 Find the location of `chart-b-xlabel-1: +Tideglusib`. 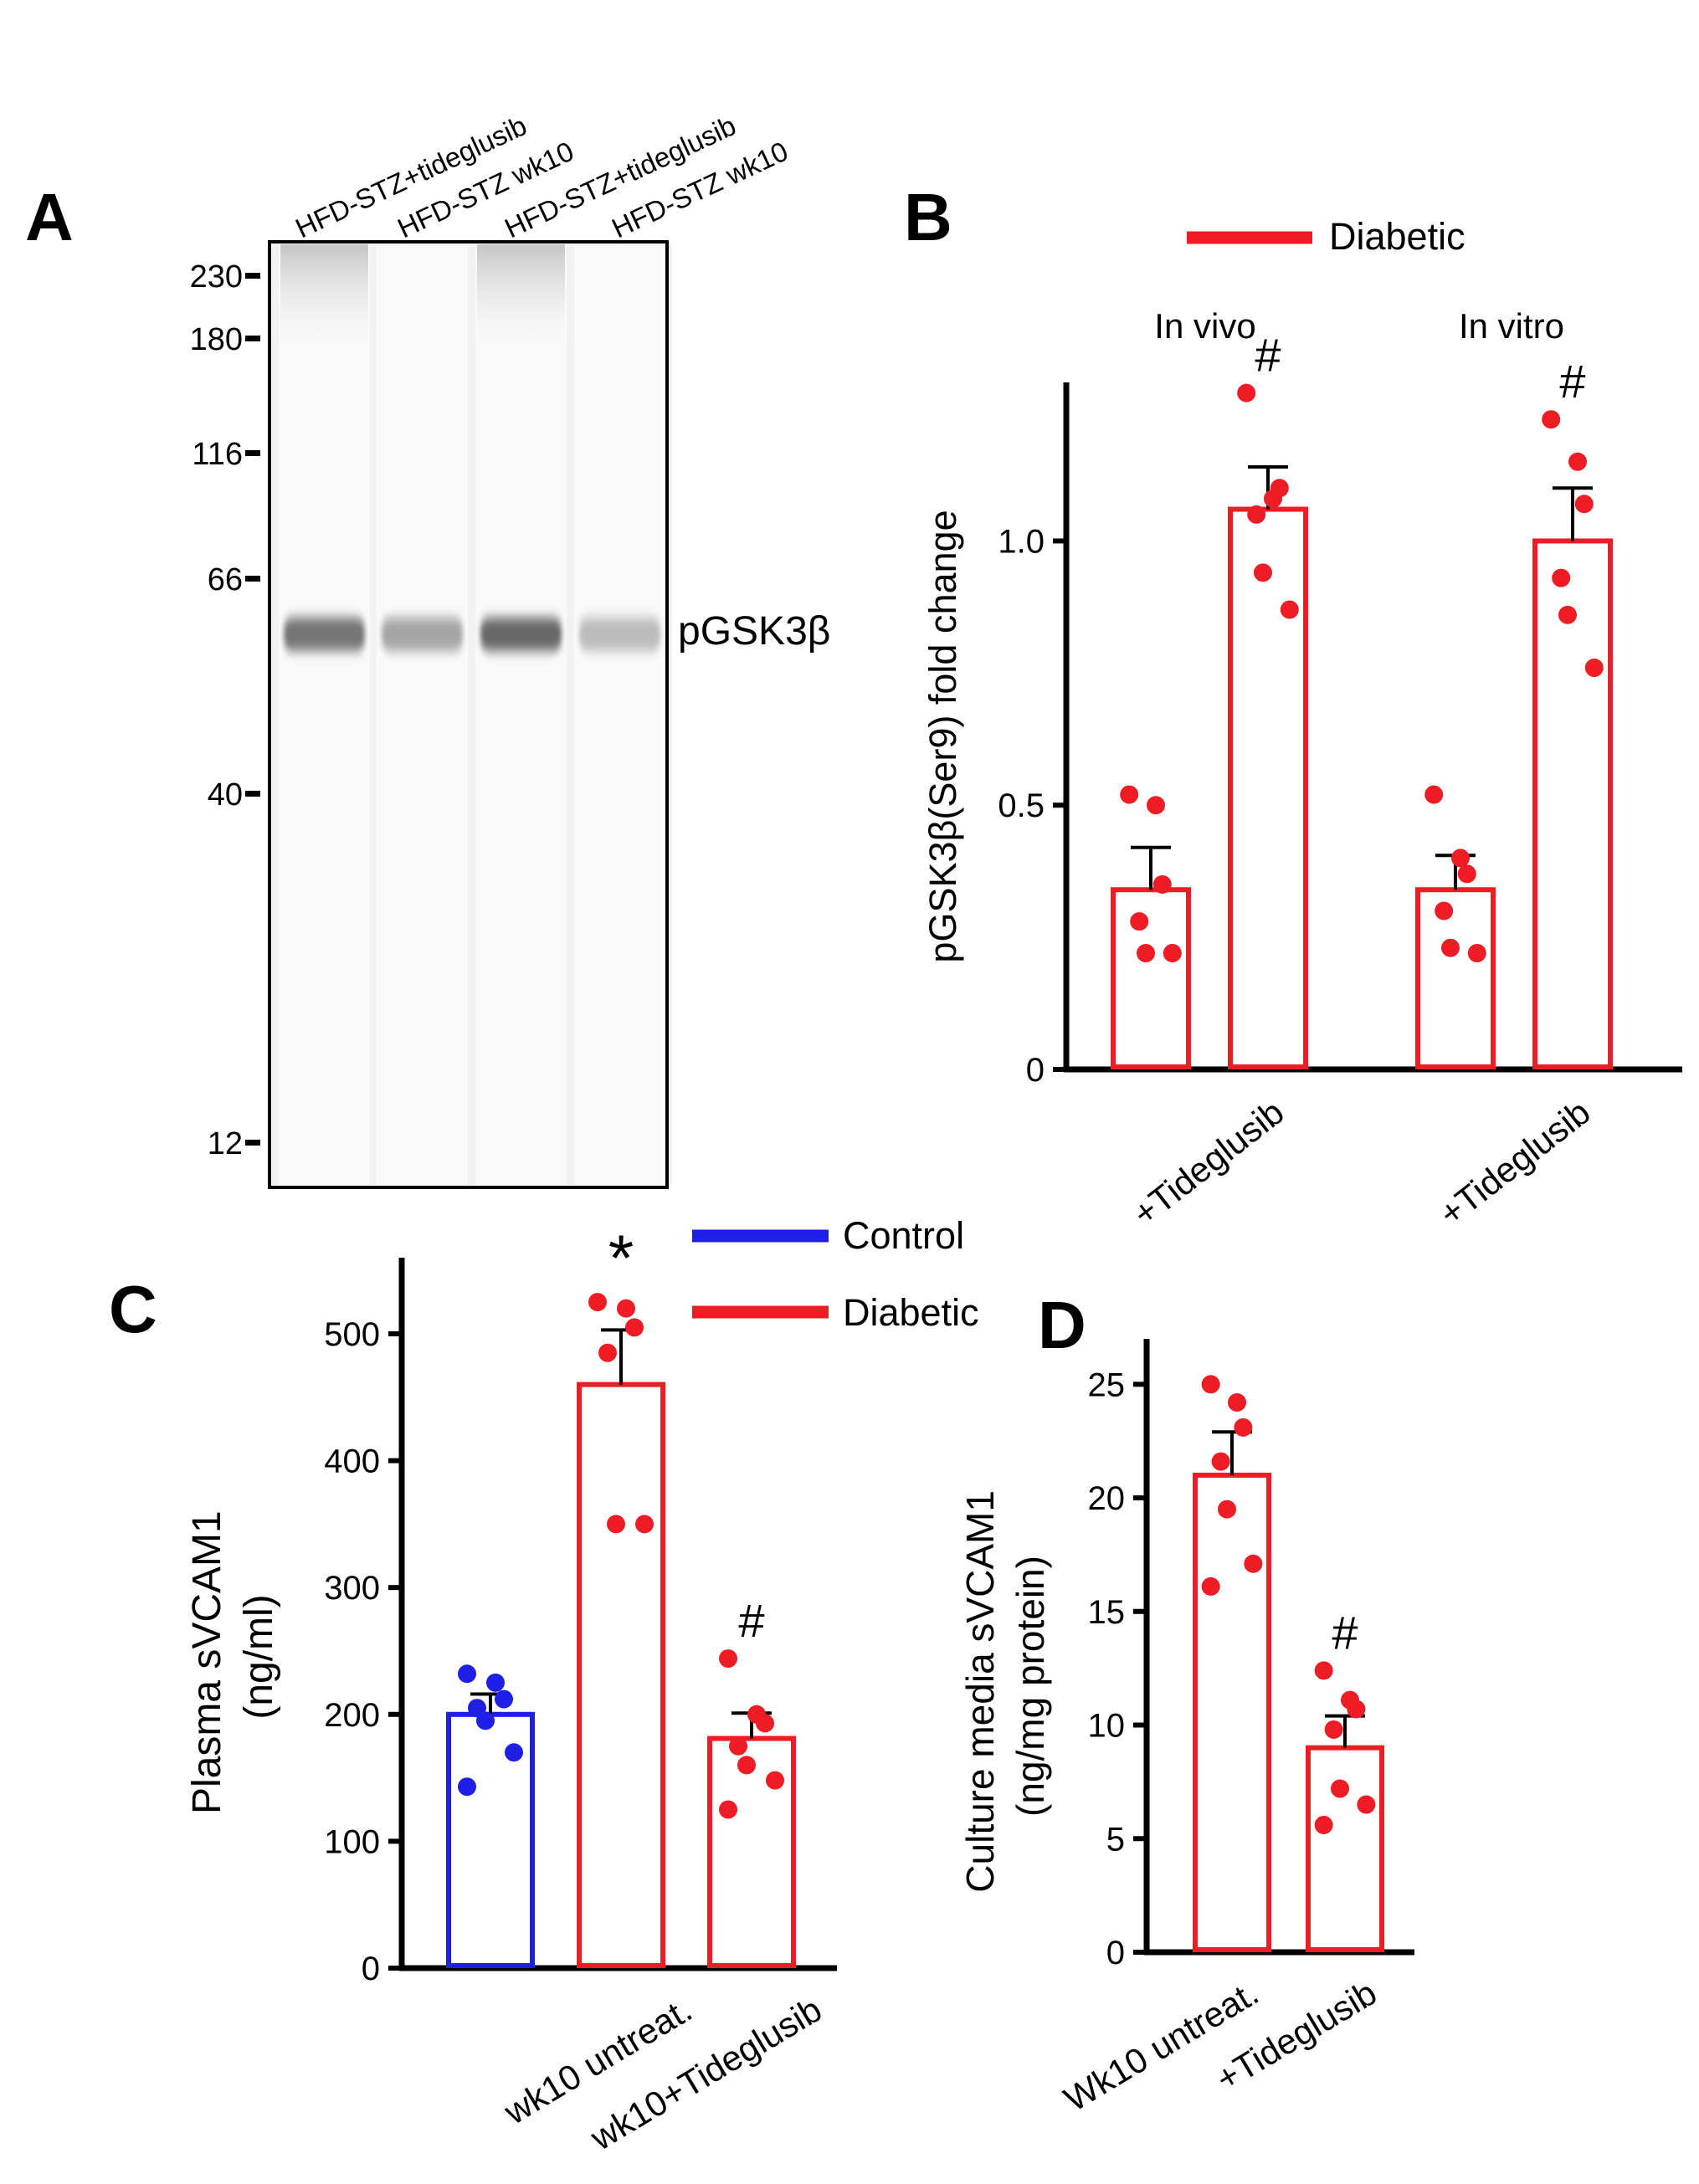

chart-b-xlabel-1: +Tideglusib is located at coordinates (1208, 1162).